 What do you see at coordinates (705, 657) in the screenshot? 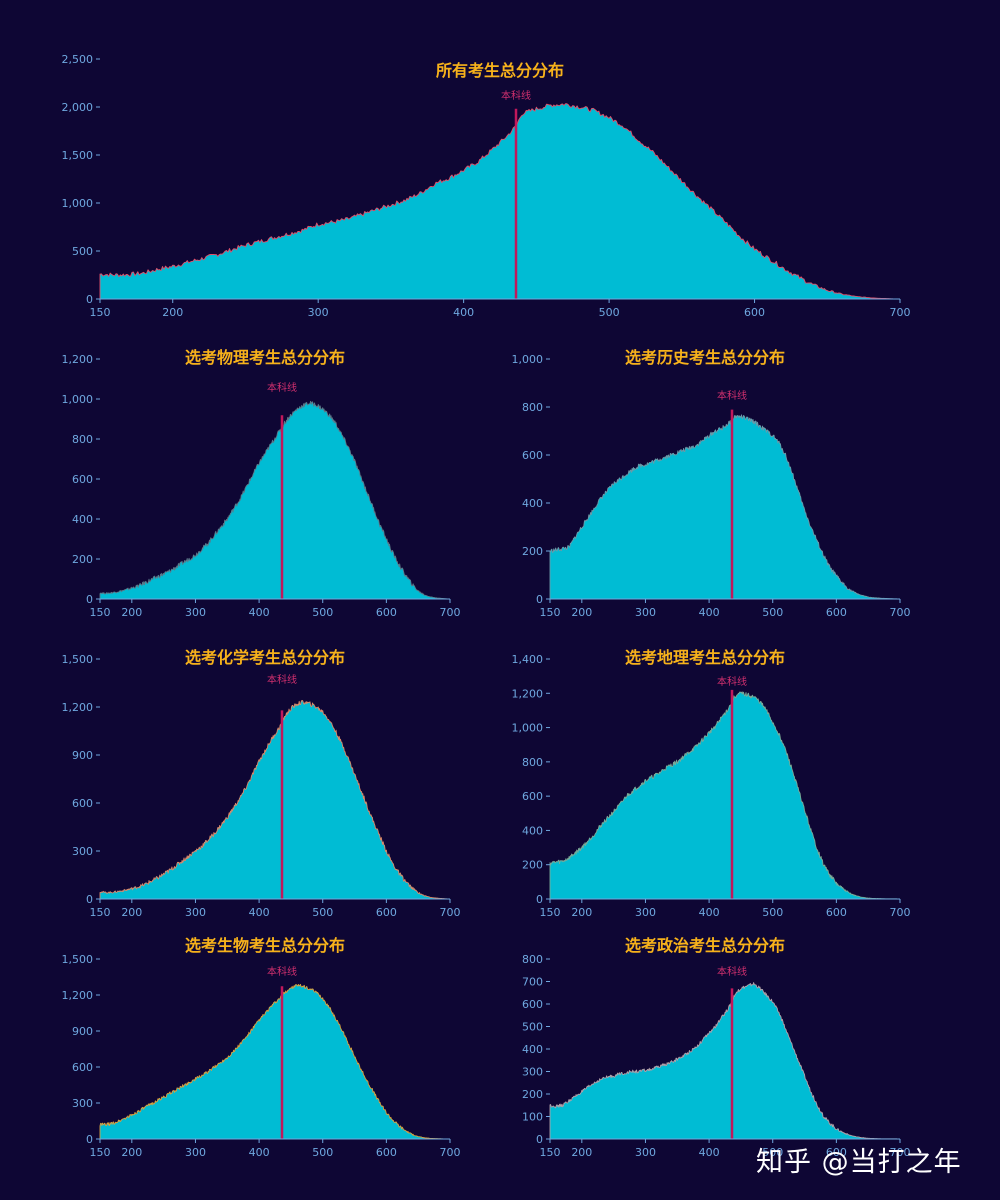
I see `chart-title: 选考地理考生总分分布` at bounding box center [705, 657].